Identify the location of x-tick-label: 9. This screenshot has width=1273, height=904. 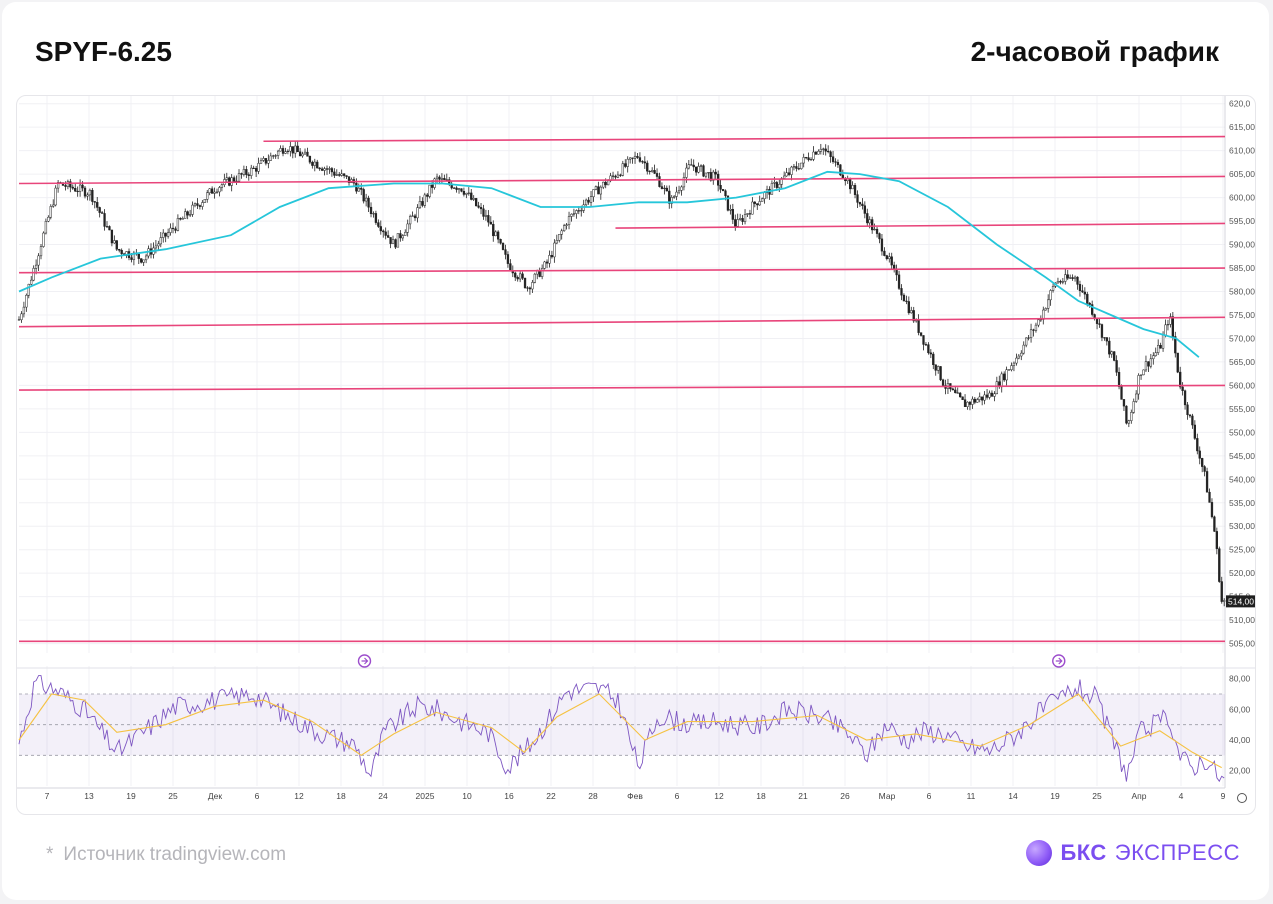
(1223, 796).